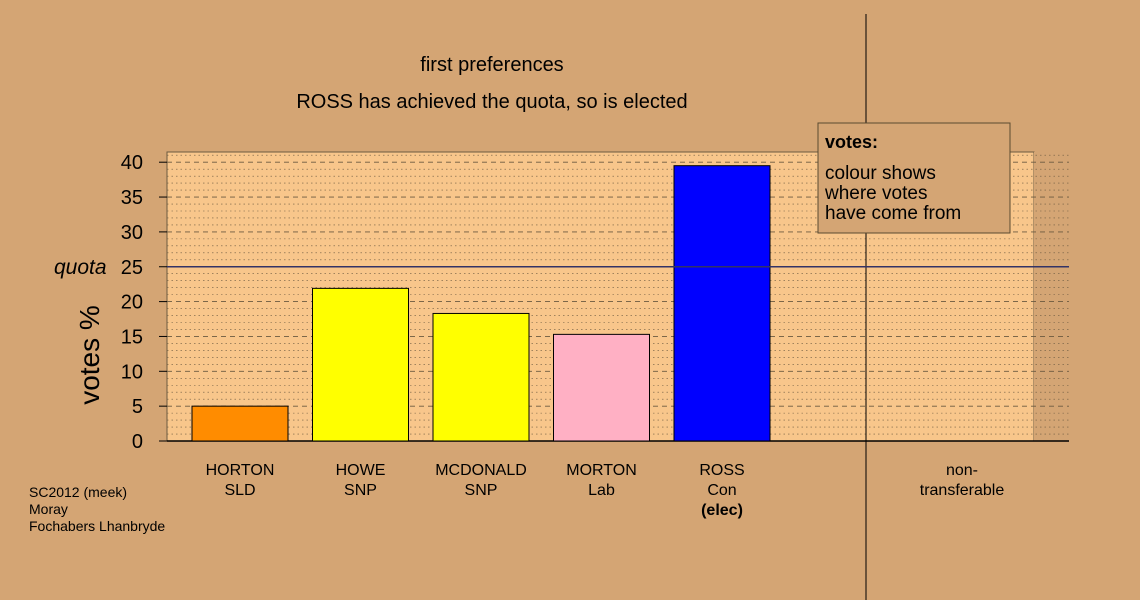 The height and width of the screenshot is (600, 1140). I want to click on y-axis-label: votes %, so click(89, 355).